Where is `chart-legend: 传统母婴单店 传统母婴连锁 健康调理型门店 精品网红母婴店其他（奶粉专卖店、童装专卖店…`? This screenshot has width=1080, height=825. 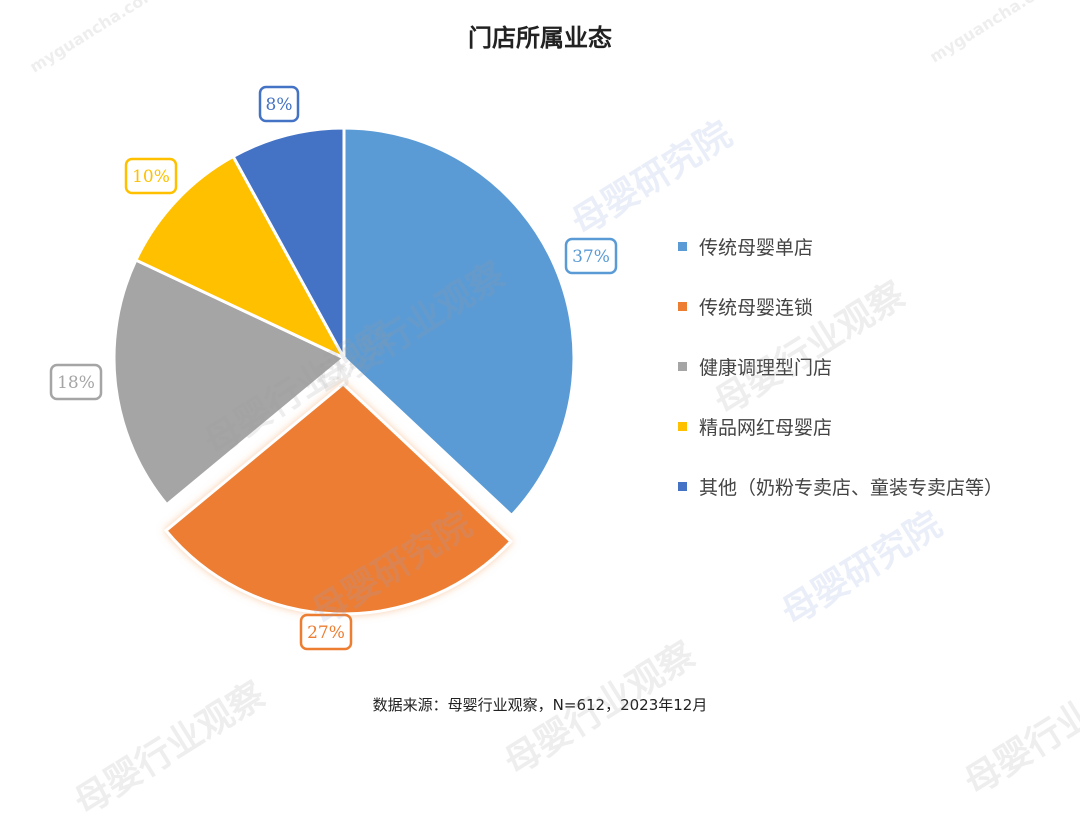 chart-legend: 传统母婴单店 传统母婴连锁 健康调理型门店 精品网红母婴店其他（奶粉专卖店、童装专卖店… is located at coordinates (840, 366).